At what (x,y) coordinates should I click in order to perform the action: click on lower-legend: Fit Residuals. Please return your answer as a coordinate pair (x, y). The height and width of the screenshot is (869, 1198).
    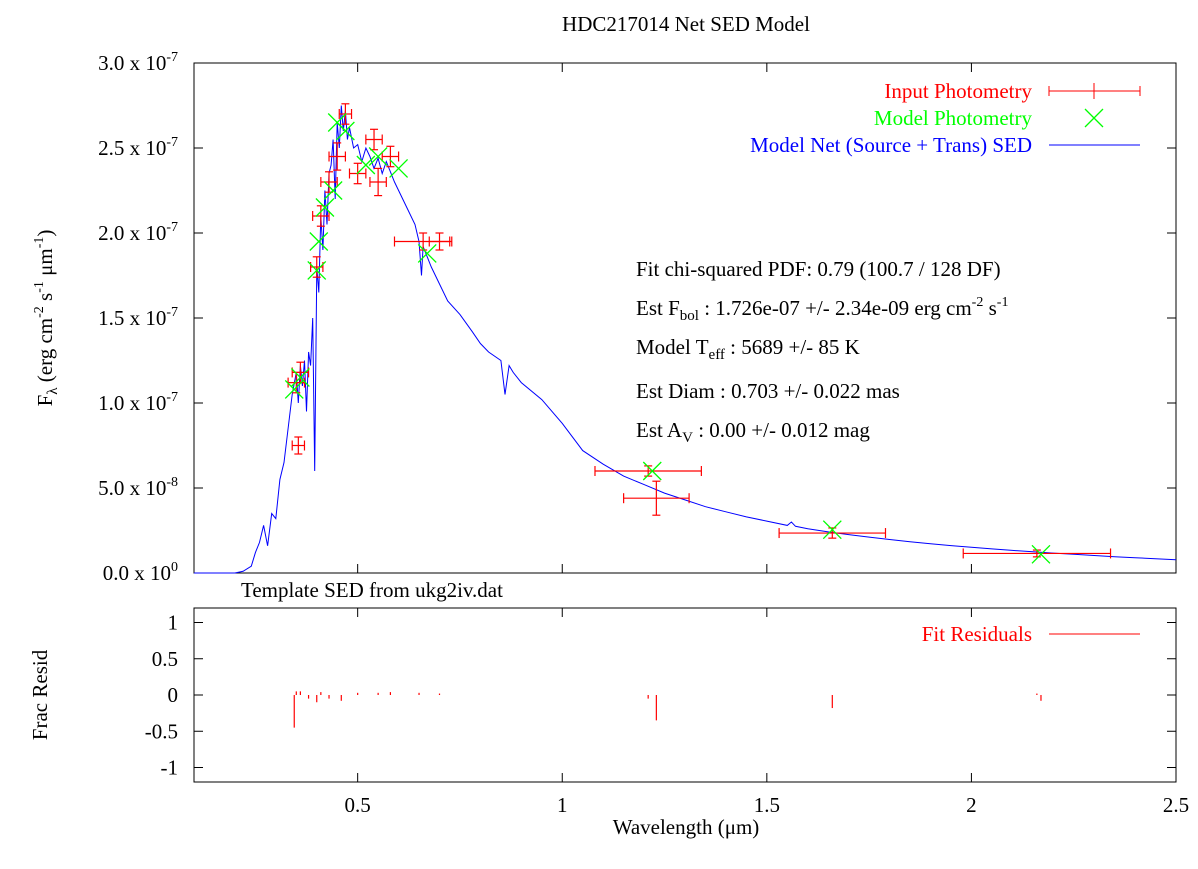
    Looking at the image, I should click on (1031, 634).